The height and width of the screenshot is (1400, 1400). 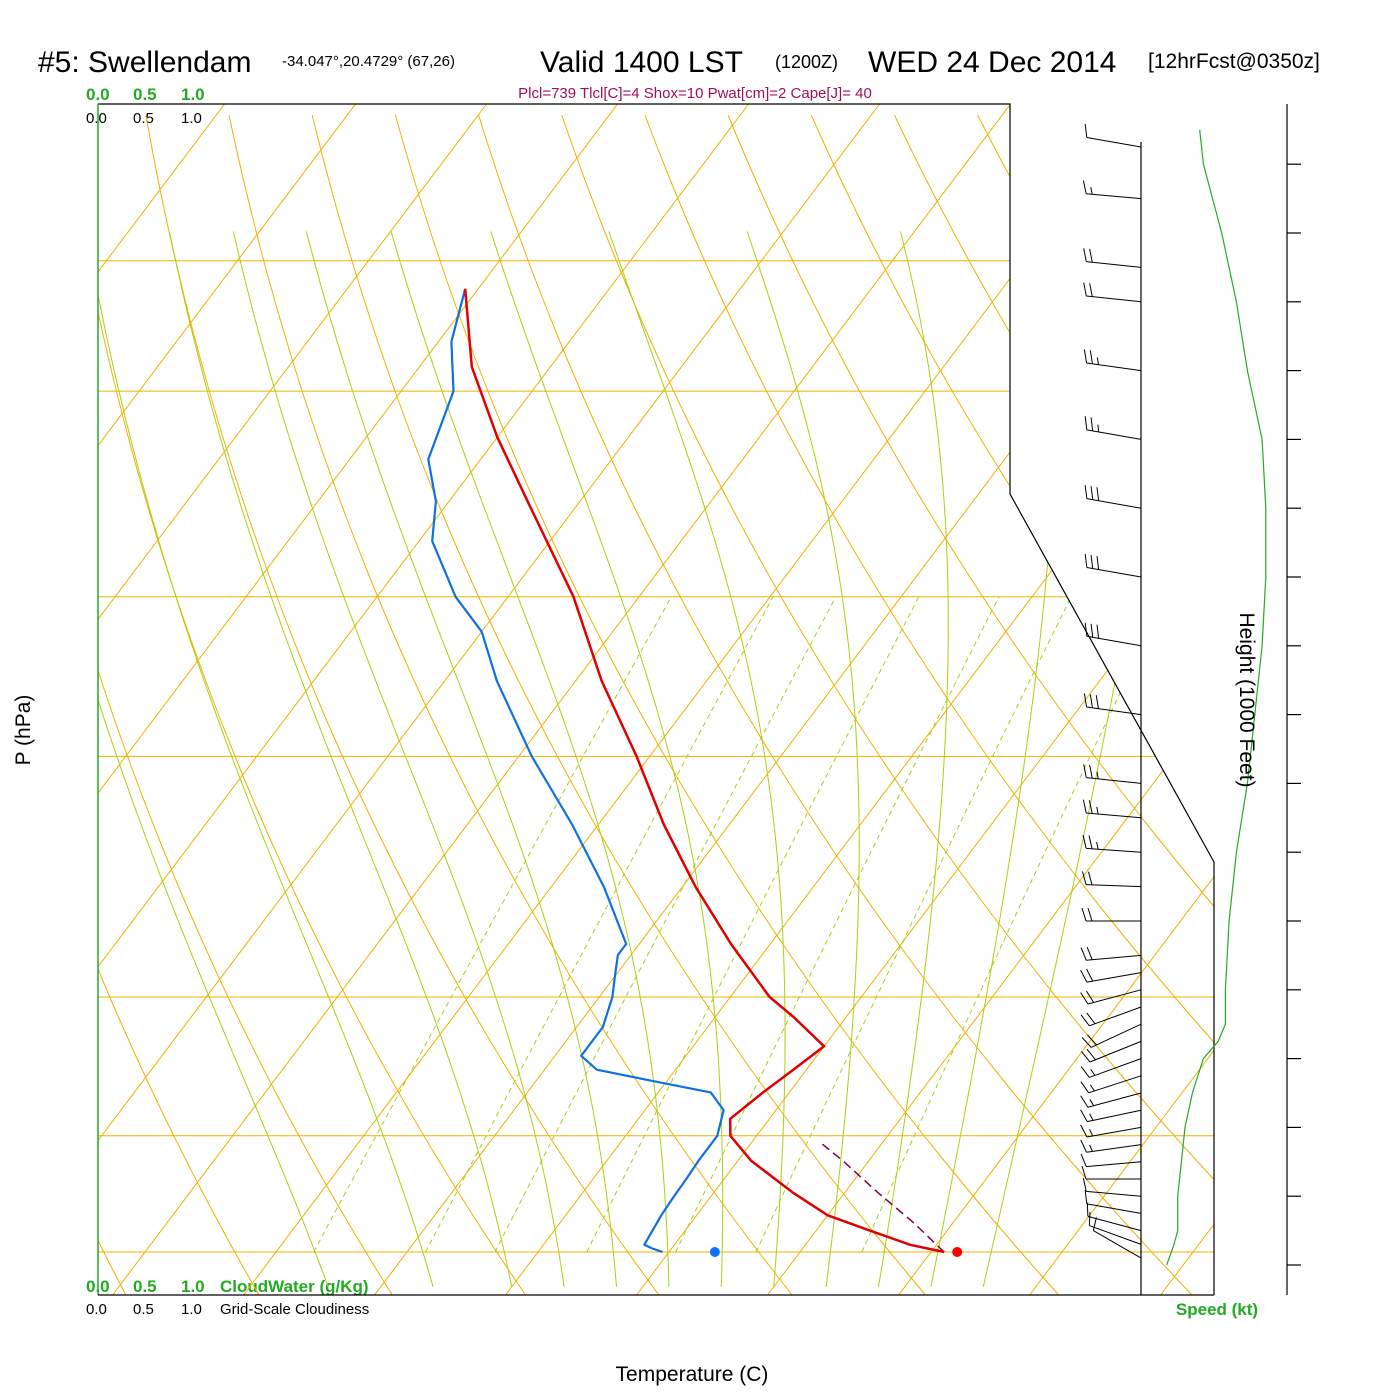 I want to click on y-axis-label: P (hPa), so click(x=23, y=730).